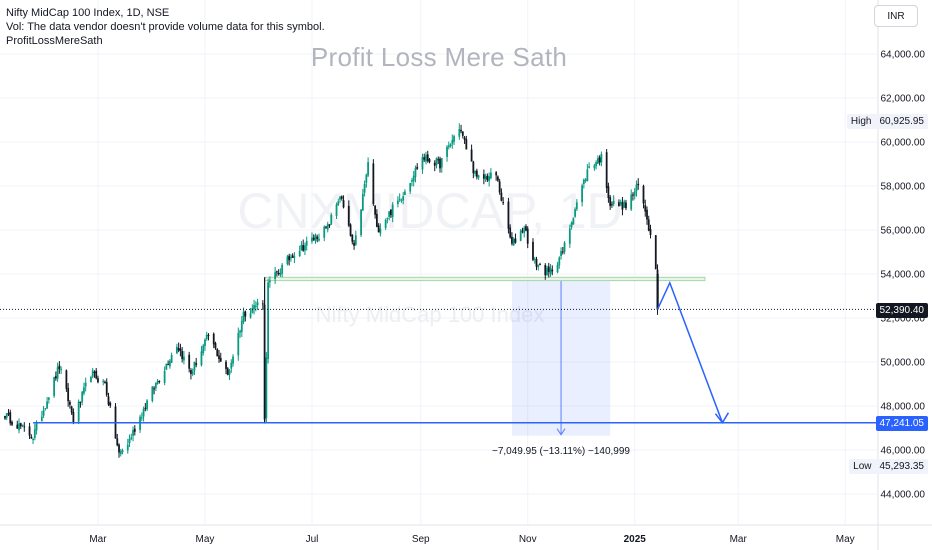 This screenshot has width=932, height=550. What do you see at coordinates (485, 279) in the screenshot?
I see `support-zone` at bounding box center [485, 279].